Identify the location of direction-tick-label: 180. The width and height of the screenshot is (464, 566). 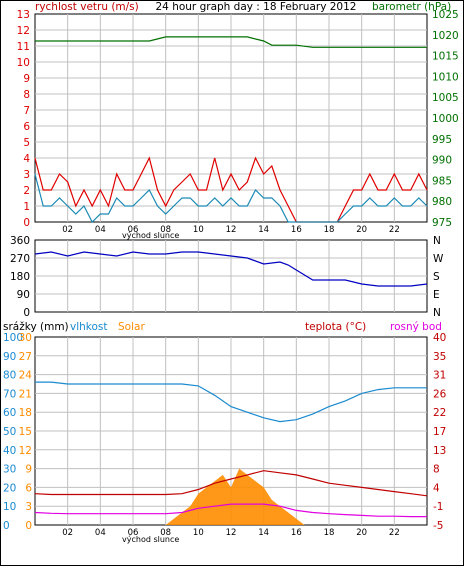
(20, 277).